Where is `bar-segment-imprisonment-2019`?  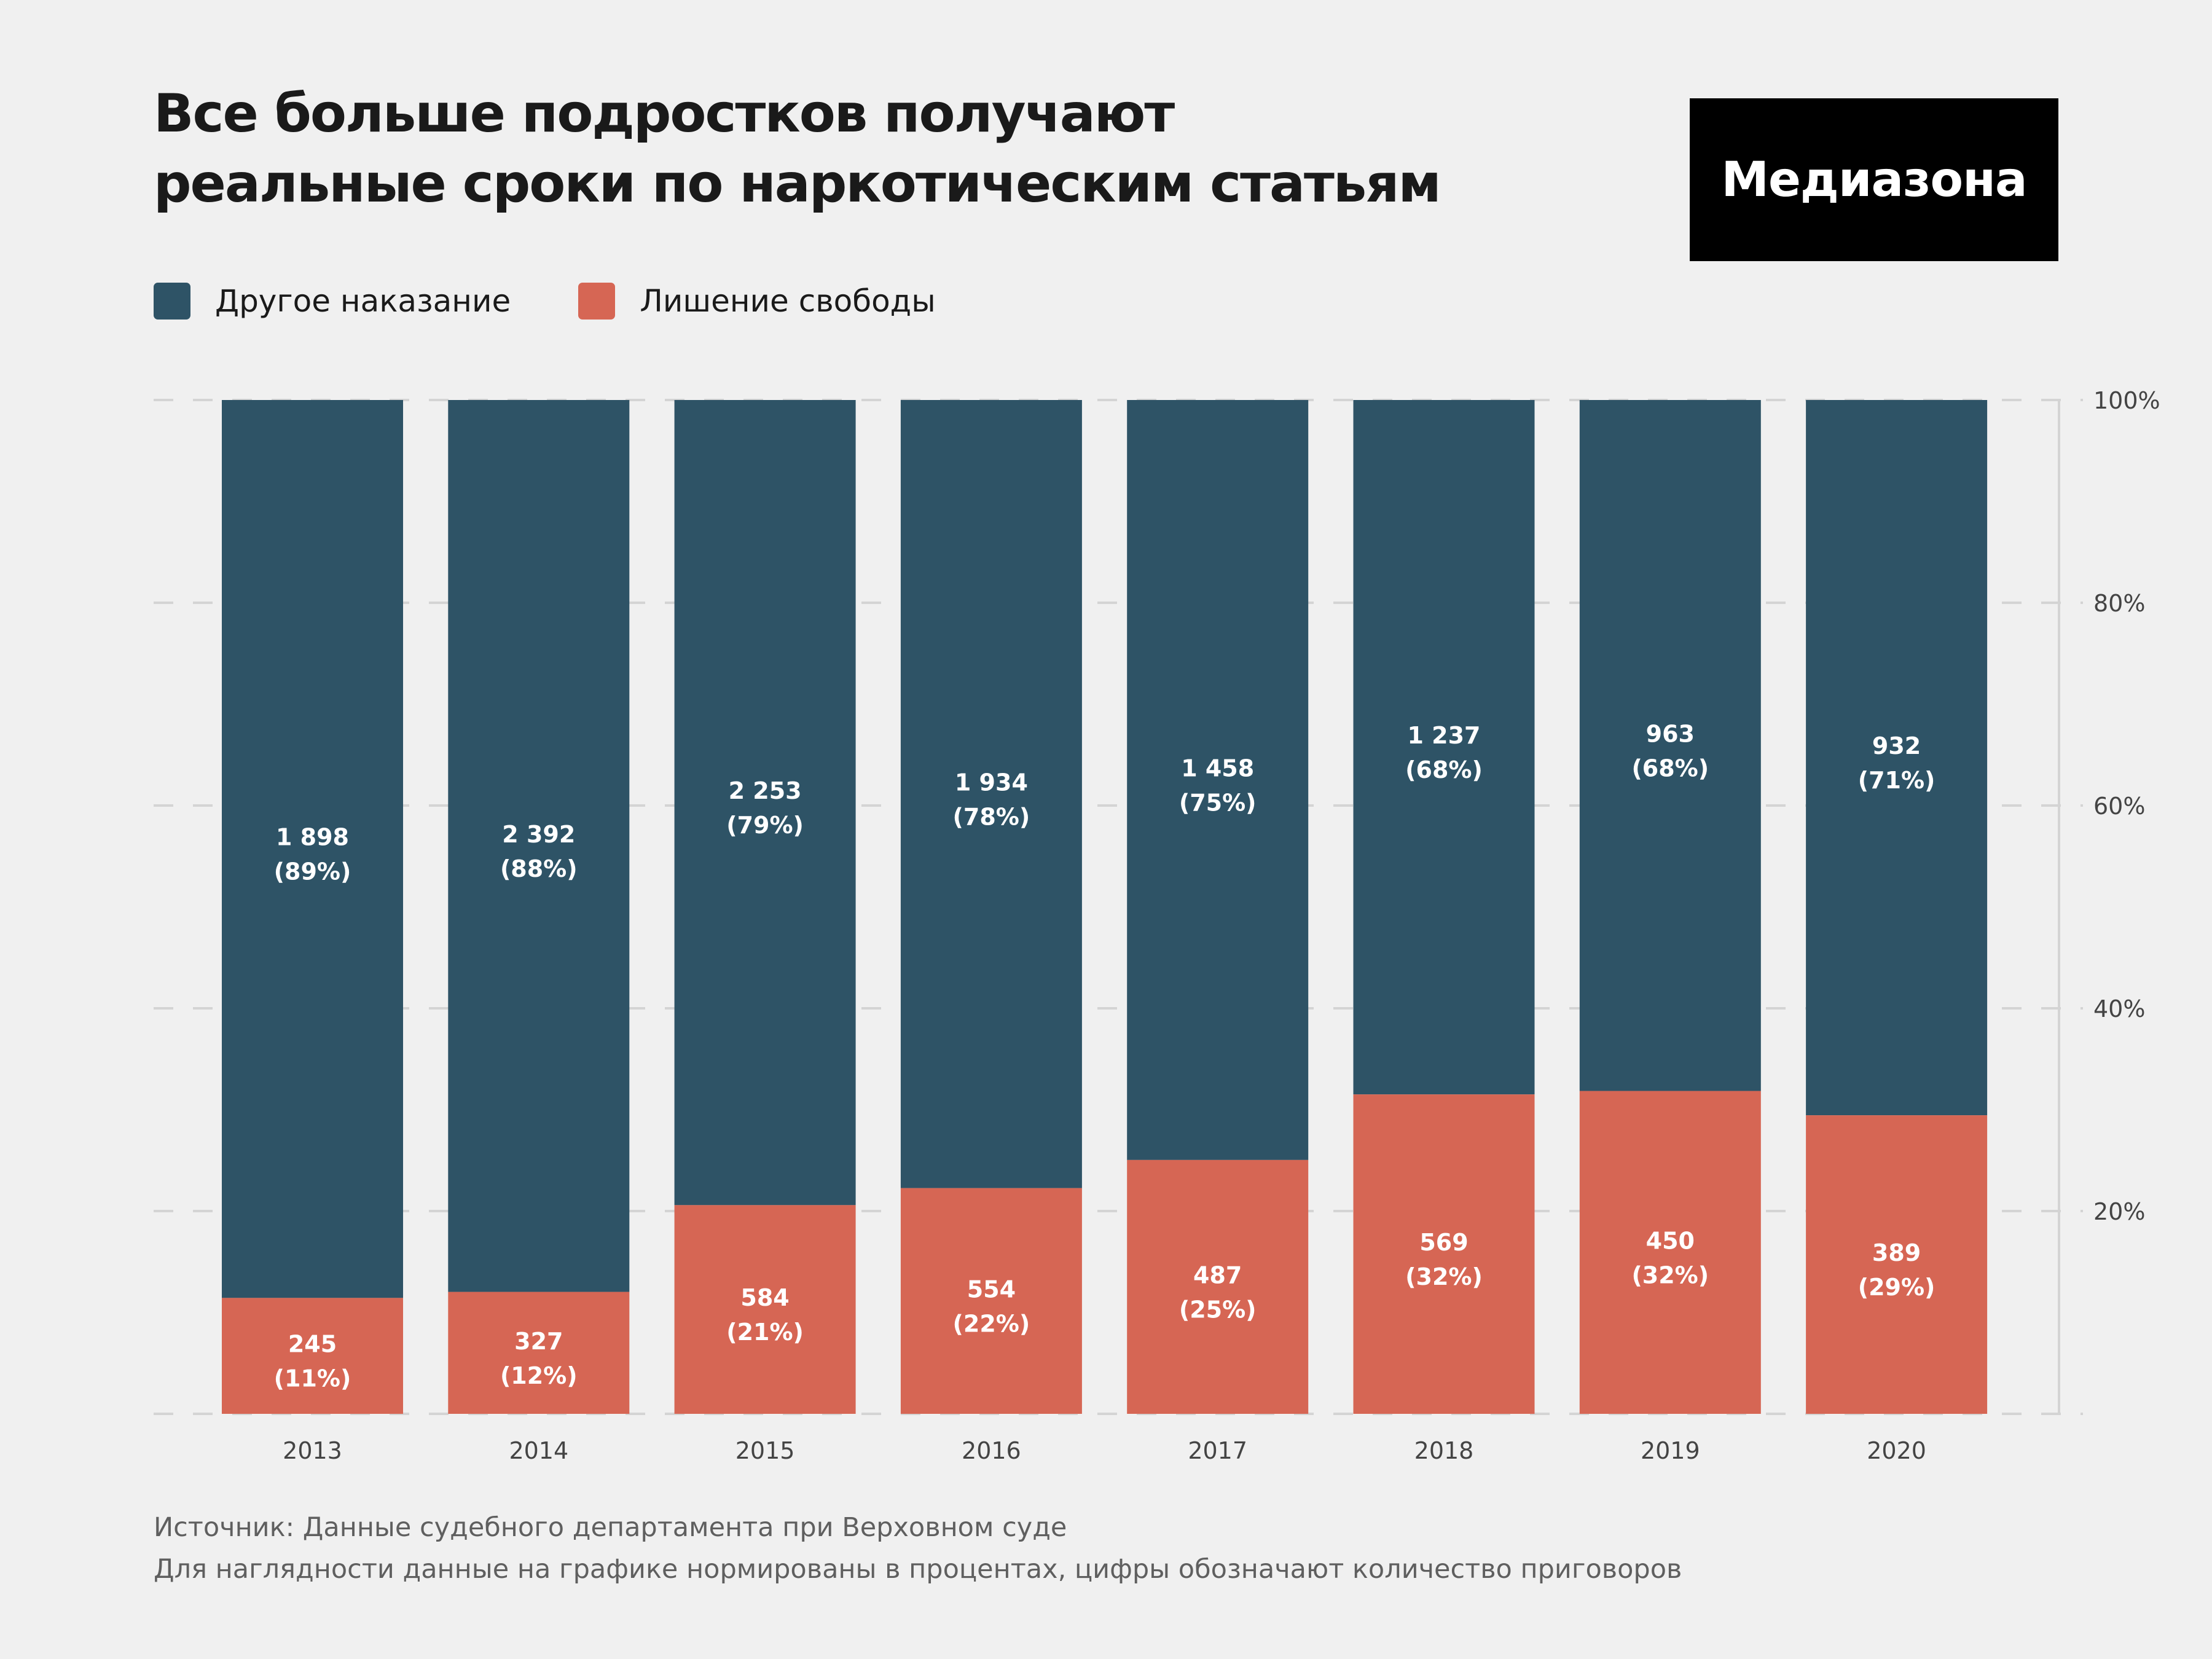 bar-segment-imprisonment-2019 is located at coordinates (1670, 1252).